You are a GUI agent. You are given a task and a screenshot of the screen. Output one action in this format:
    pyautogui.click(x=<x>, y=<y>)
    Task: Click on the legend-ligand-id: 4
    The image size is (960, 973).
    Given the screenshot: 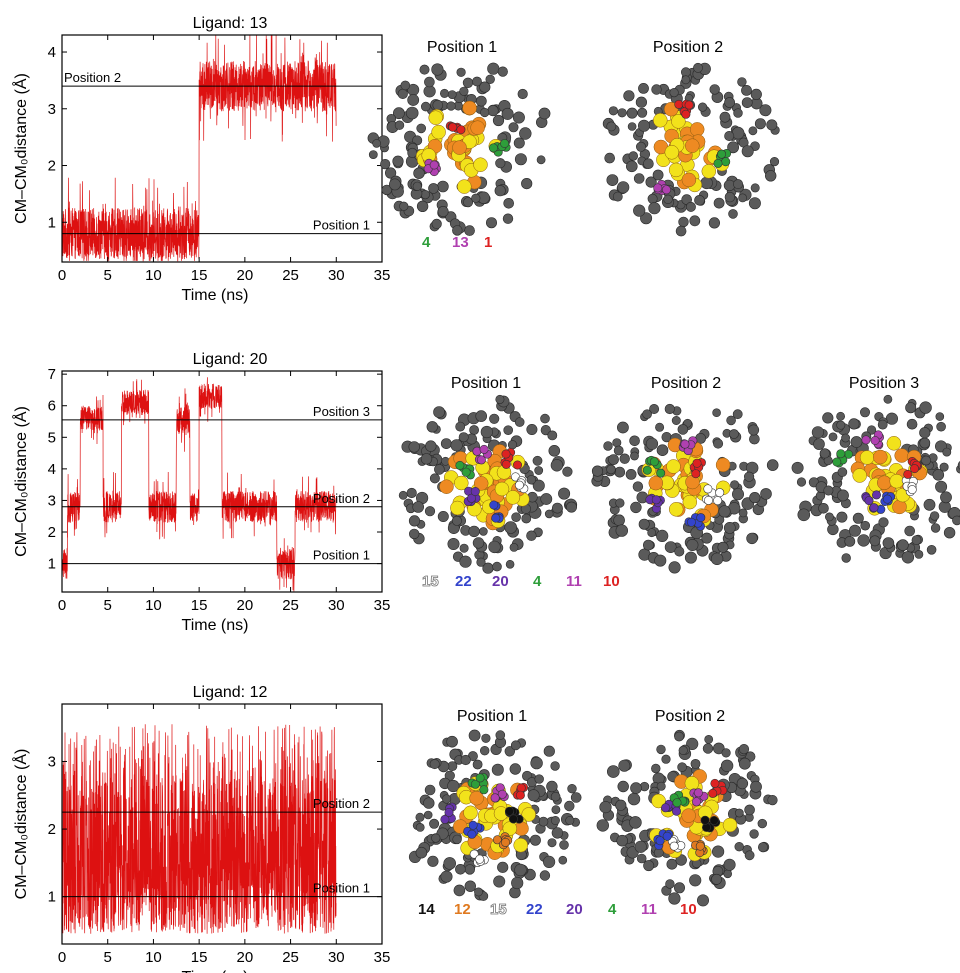 What is the action you would take?
    pyautogui.click(x=426, y=242)
    